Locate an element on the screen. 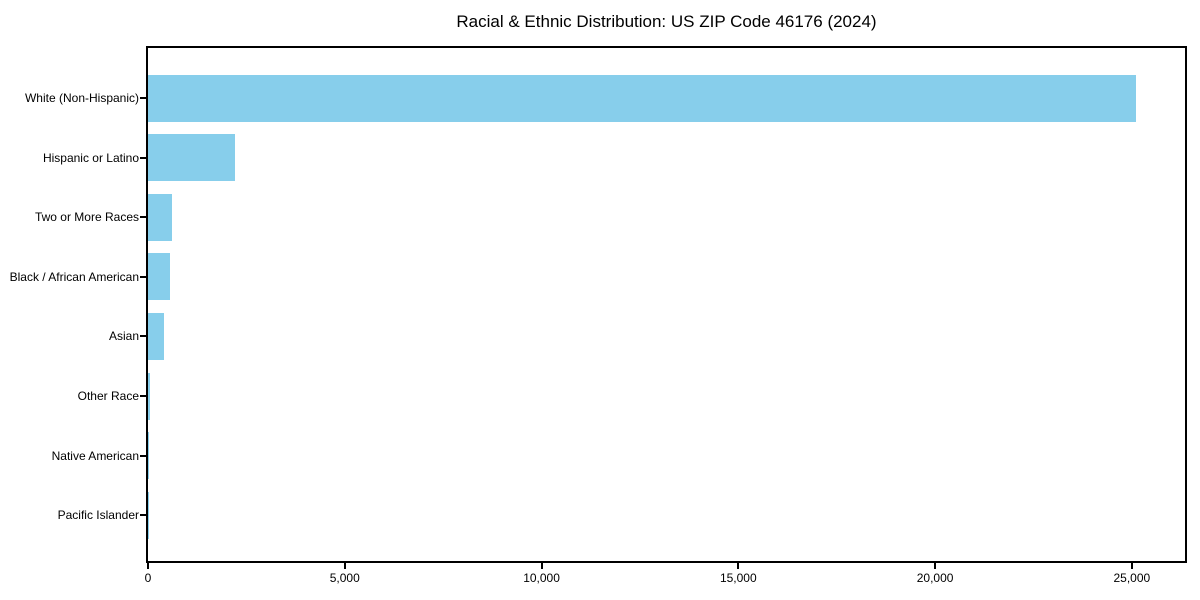  bar-black-african-american is located at coordinates (159, 277).